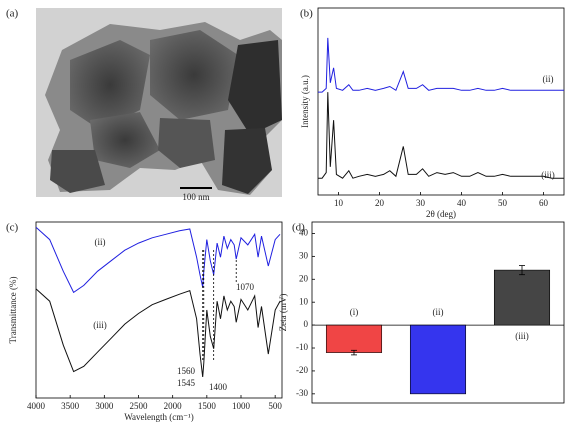 Image resolution: width=576 pixels, height=424 pixels. Describe the element at coordinates (173, 406) in the screenshot. I see `x-tick-label: 2000` at that location.